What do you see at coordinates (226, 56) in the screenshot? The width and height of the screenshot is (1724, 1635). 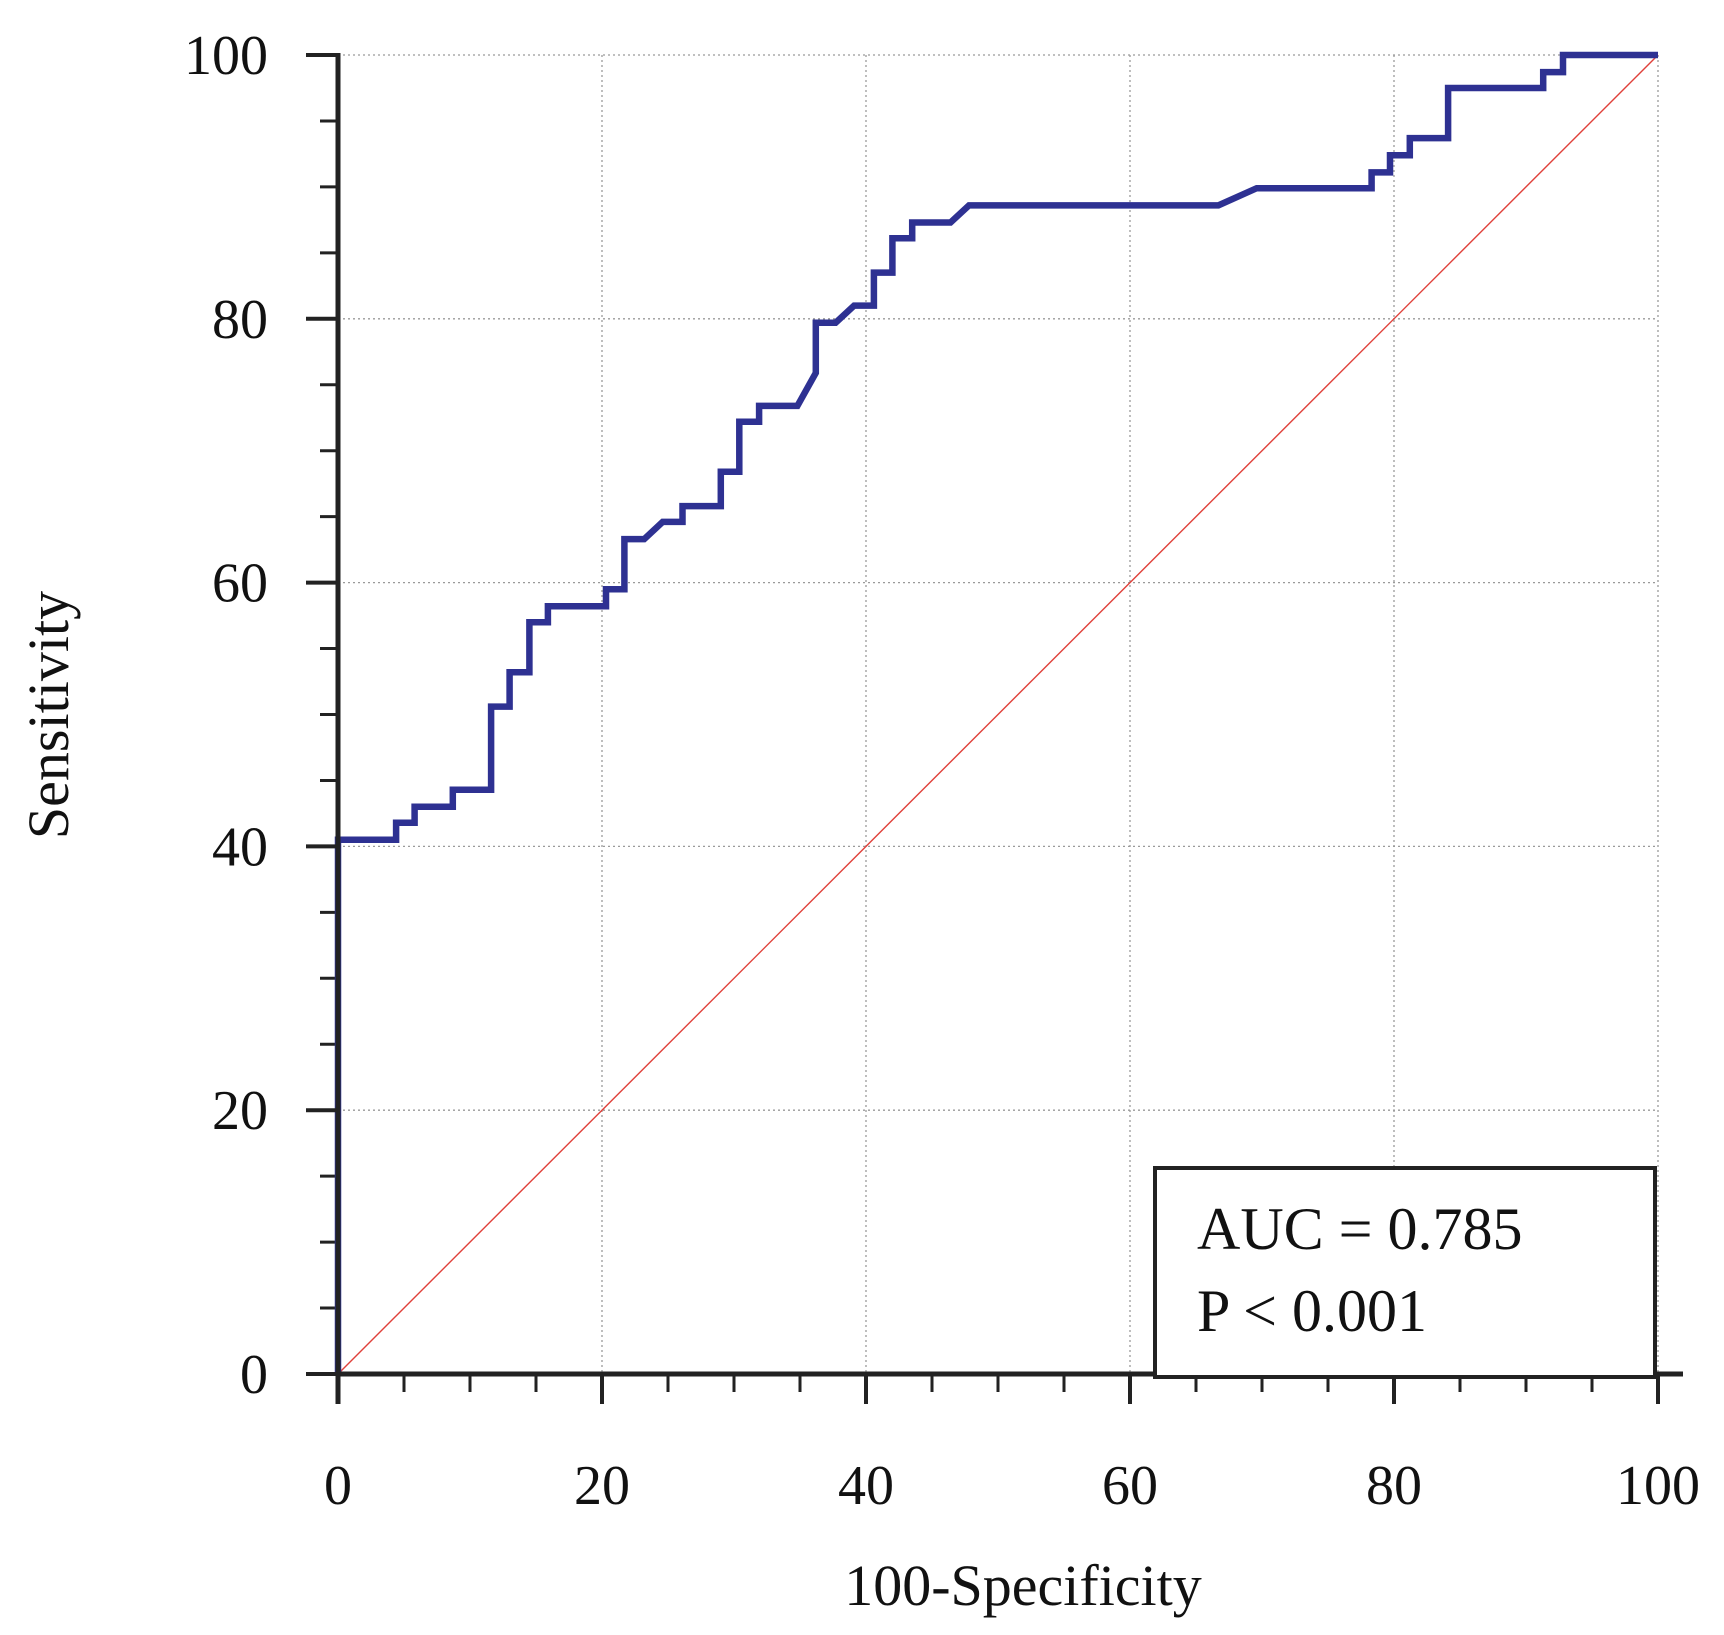 I see `y-tick-label: 100` at bounding box center [226, 56].